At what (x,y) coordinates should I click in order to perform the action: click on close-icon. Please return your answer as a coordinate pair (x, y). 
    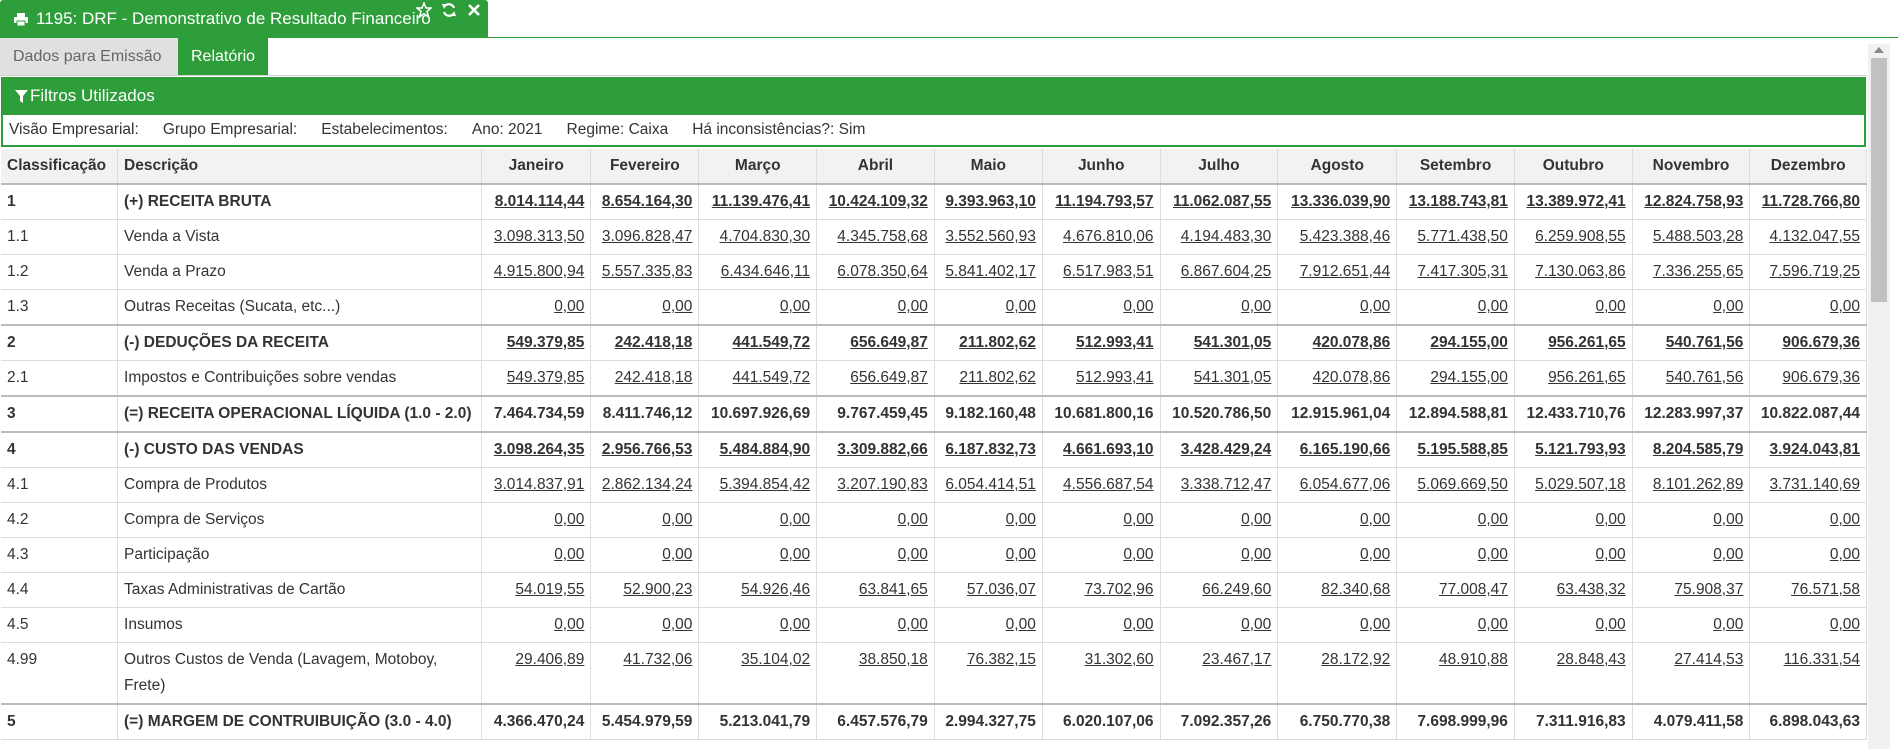
    Looking at the image, I should click on (474, 10).